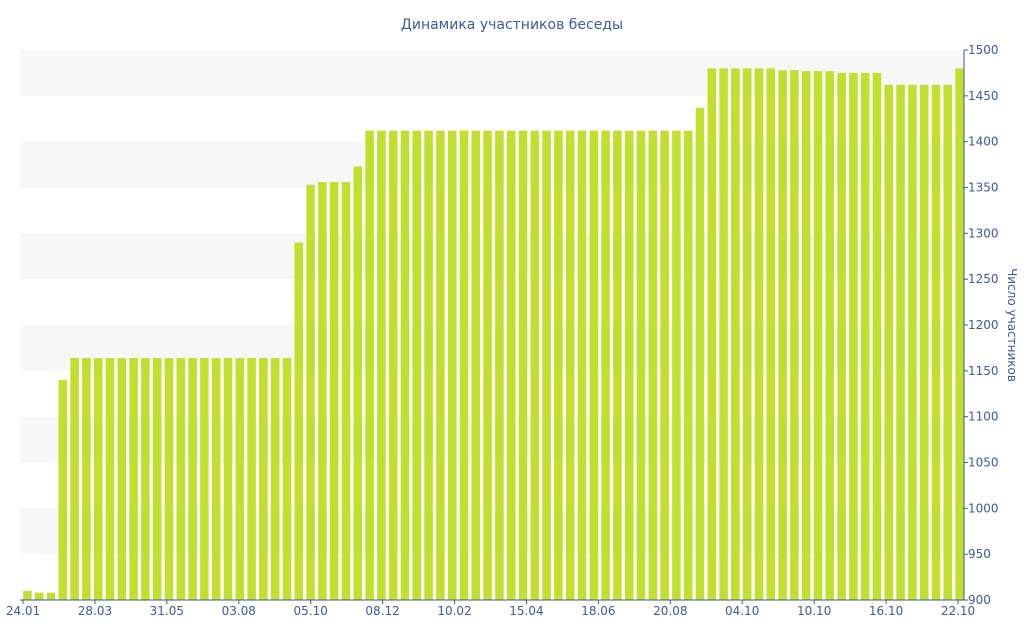  Describe the element at coordinates (983, 50) in the screenshot. I see `y-tick-label: 1500` at that location.